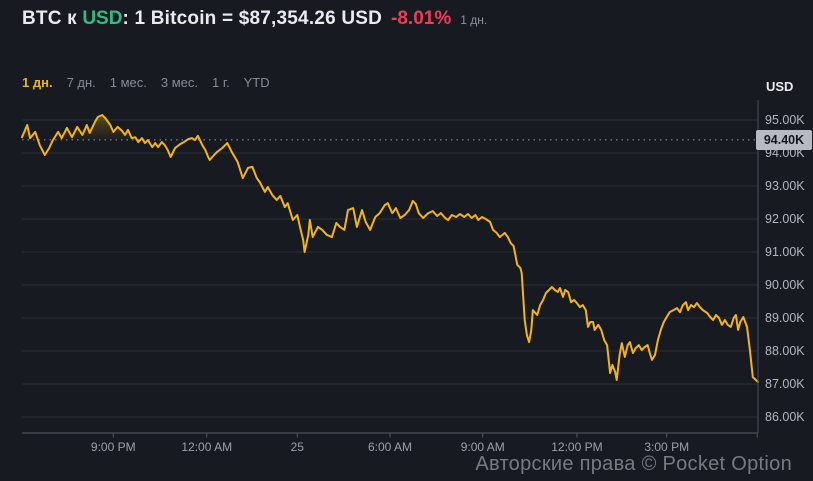  What do you see at coordinates (390, 447) in the screenshot?
I see `x-axis-label: 6:00 AM` at bounding box center [390, 447].